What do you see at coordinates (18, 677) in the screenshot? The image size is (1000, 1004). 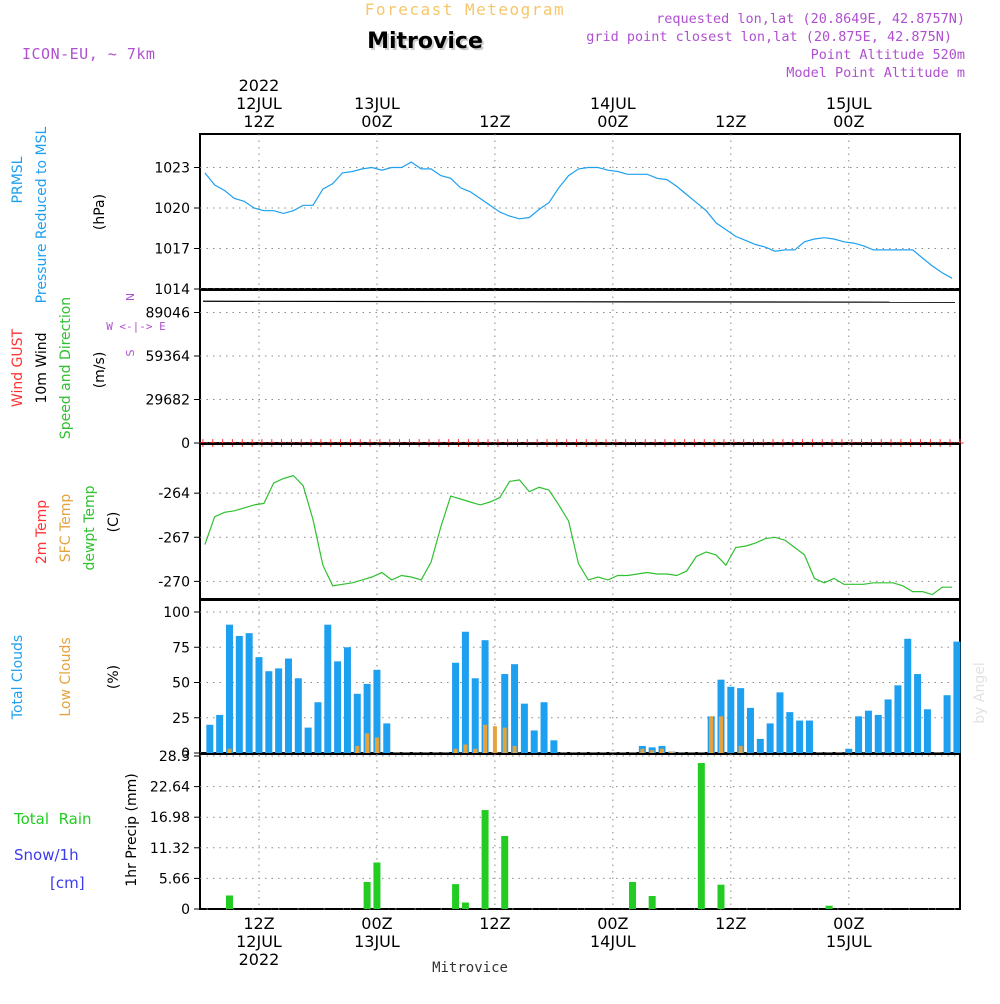 I see `total-clouds-label: Total Clouds` at bounding box center [18, 677].